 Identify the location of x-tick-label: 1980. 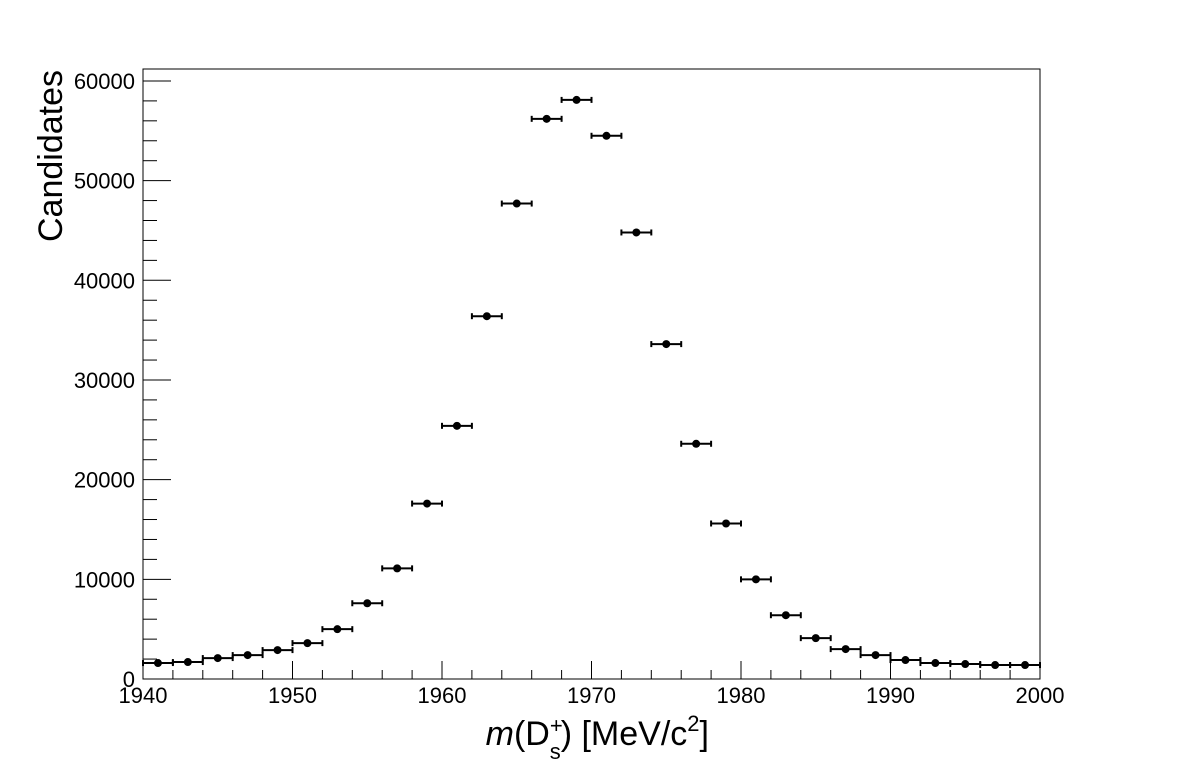
(741, 695).